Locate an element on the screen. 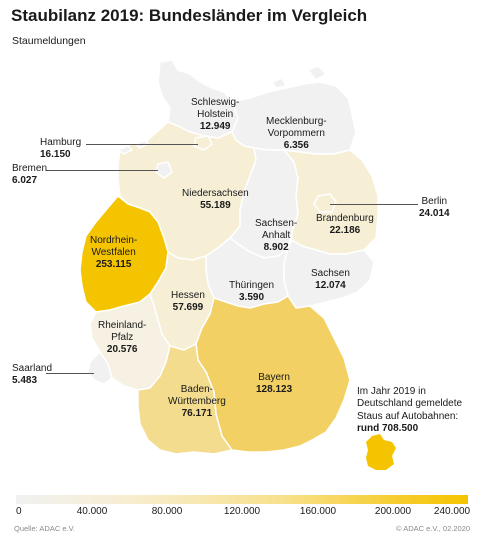 The width and height of the screenshot is (484, 541). label-schleswig-holstein: Schleswig- Holstein 12.949 is located at coordinates (215, 115).